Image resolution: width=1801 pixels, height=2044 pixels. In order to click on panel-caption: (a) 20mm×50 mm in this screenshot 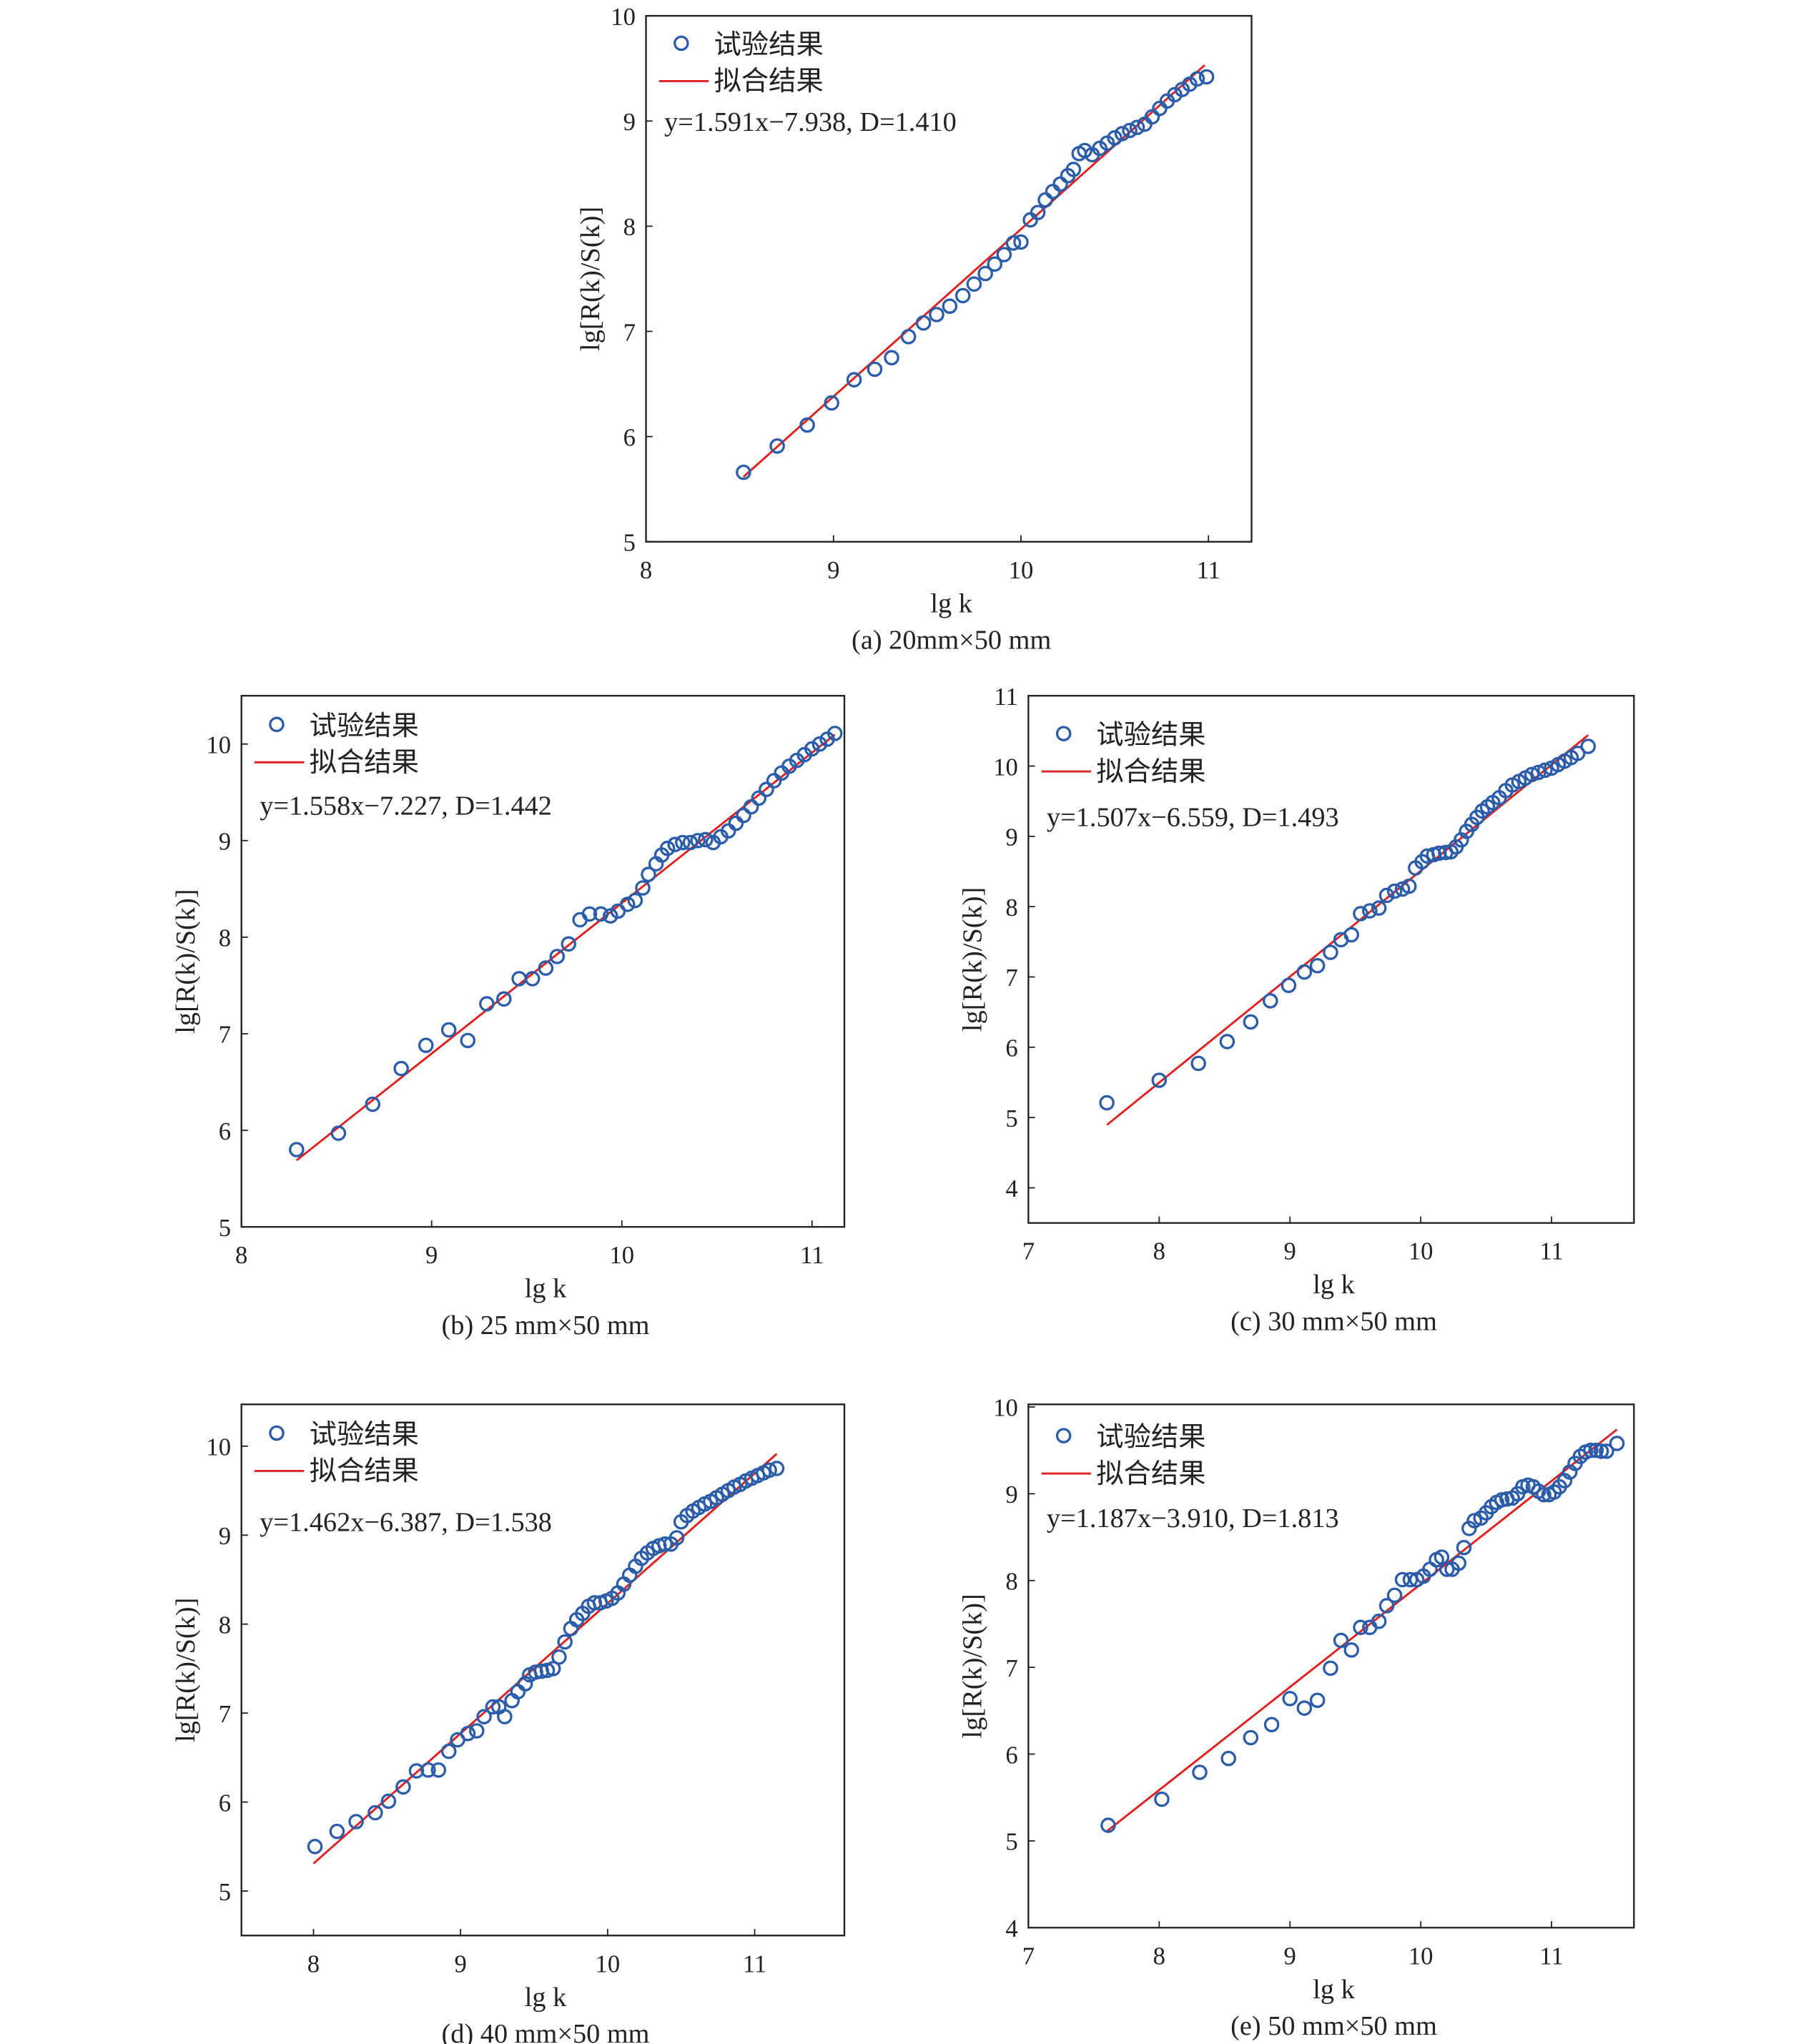, I will do `click(951, 640)`.